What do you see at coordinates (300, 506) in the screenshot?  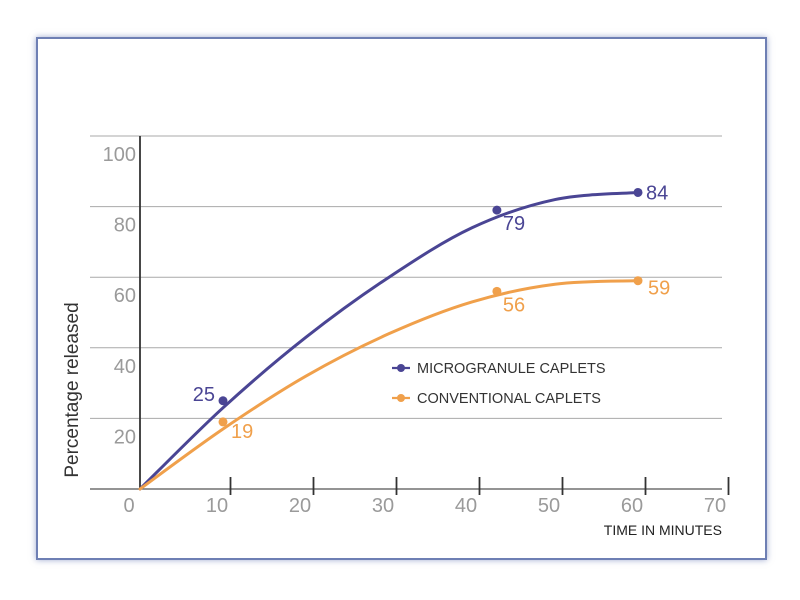 I see `x-tick-label: 20` at bounding box center [300, 506].